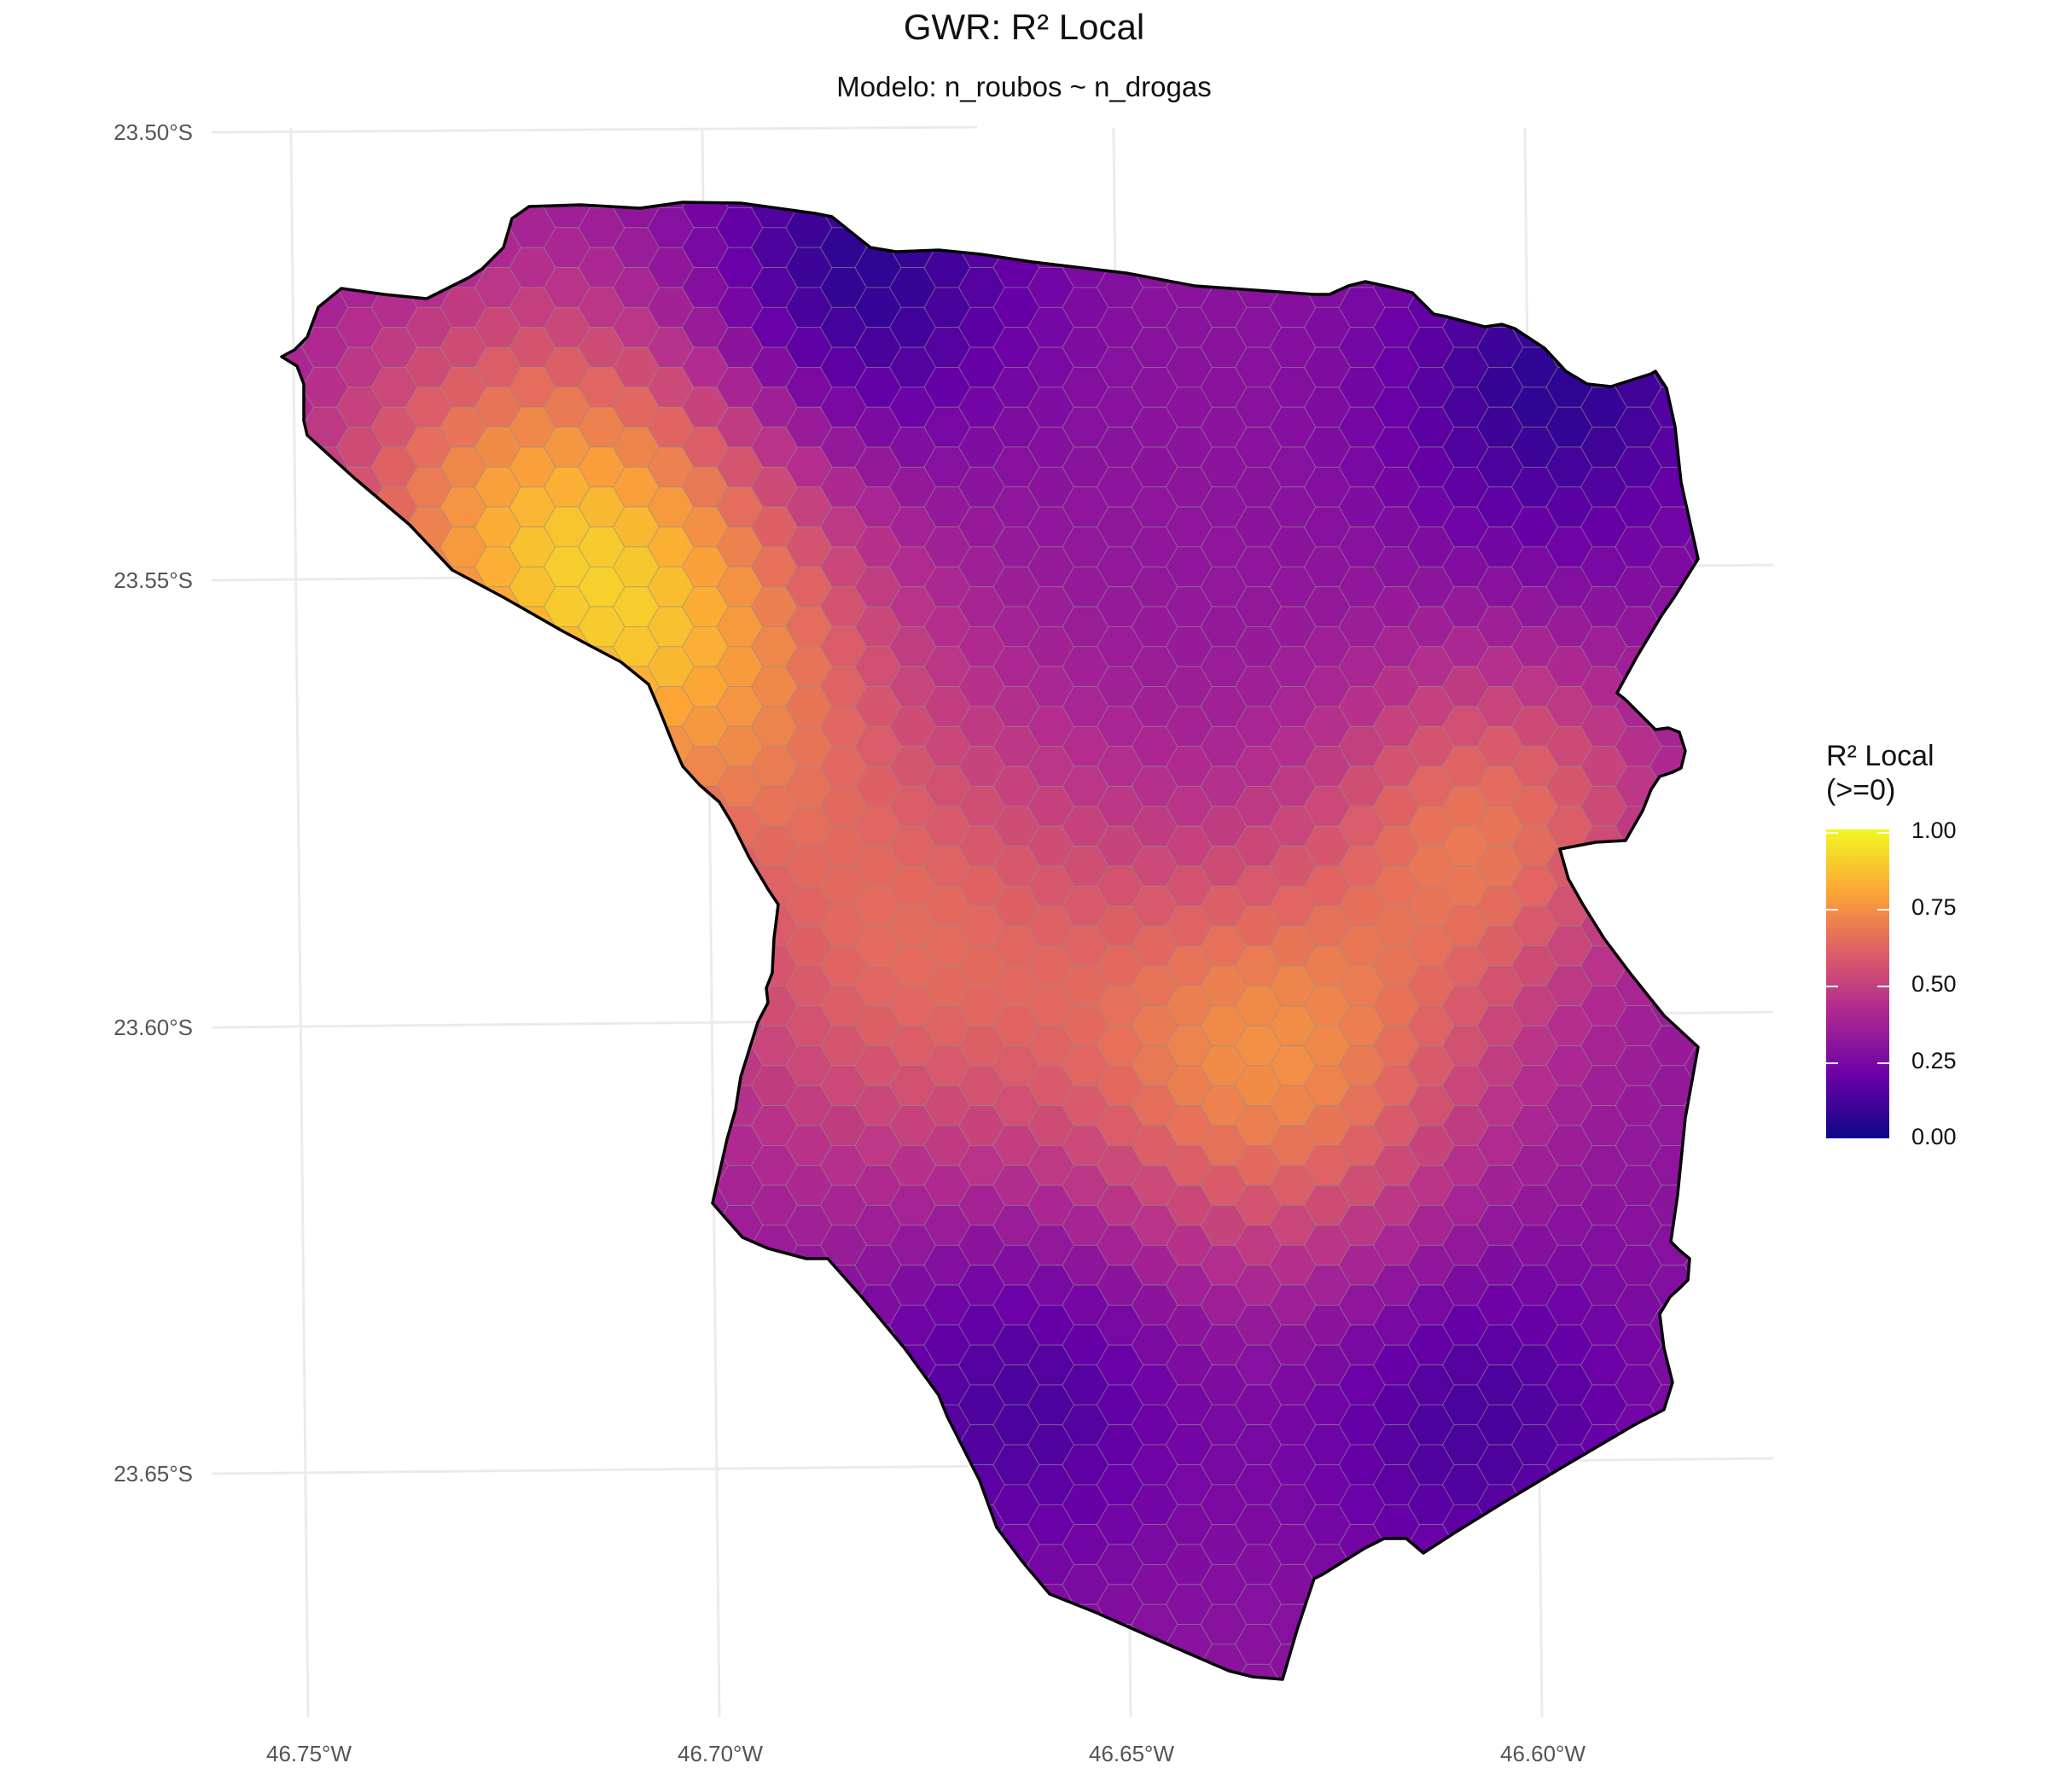 Image resolution: width=2048 pixels, height=1792 pixels. Describe the element at coordinates (1024, 86) in the screenshot. I see `chart-subtitle: Modelo: n_roubos ~ n_drogas` at that location.